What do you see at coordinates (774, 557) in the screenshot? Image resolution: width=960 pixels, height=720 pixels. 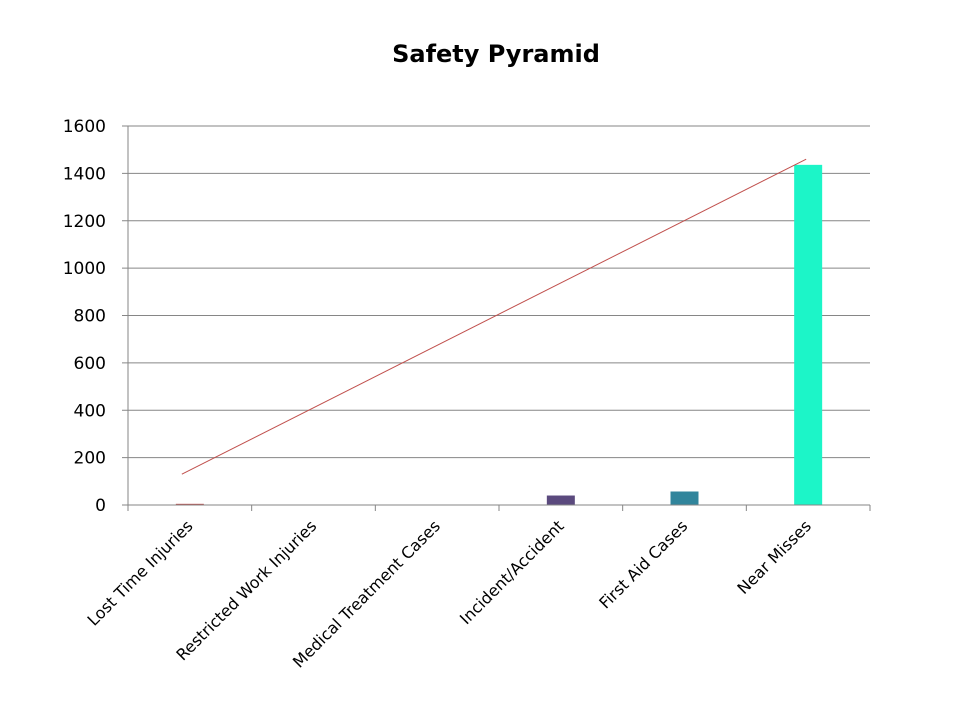 I see `x-tick-label: Near Misses` at bounding box center [774, 557].